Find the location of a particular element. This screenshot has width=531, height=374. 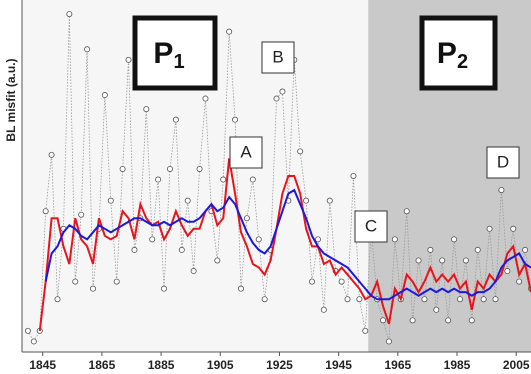

y-axis-label: BL misfit (a.u.) is located at coordinates (11, 99).